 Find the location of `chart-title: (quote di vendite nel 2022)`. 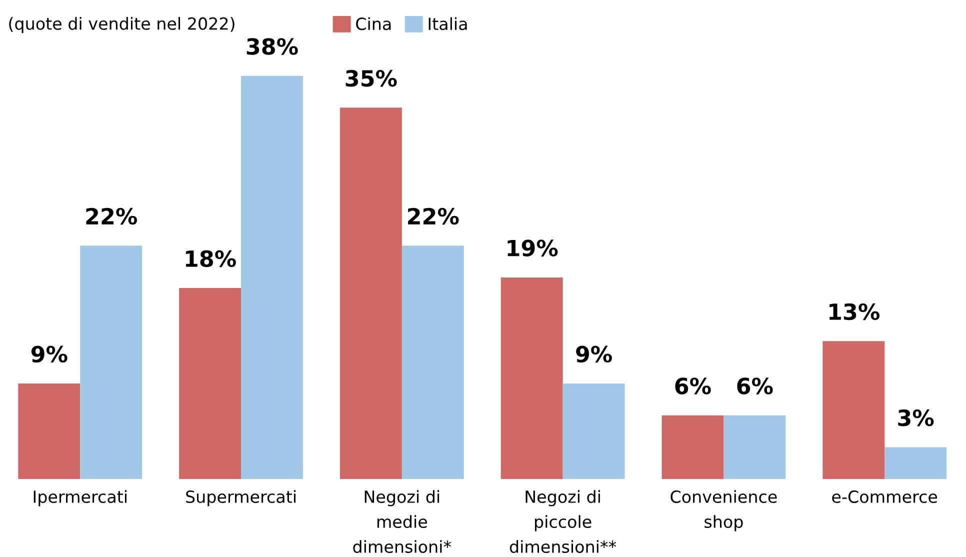

chart-title: (quote di vendite nel 2022) is located at coordinates (121, 25).